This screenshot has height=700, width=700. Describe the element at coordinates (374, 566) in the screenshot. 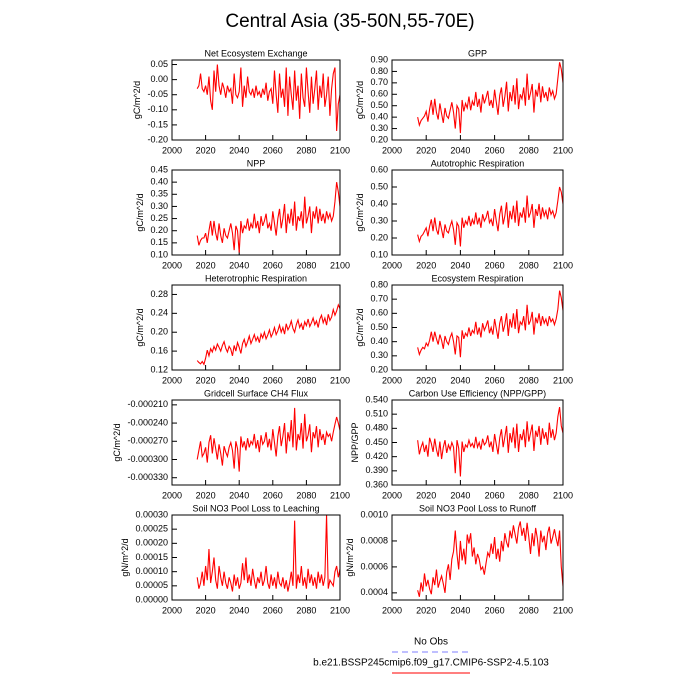

I see `y-tick-label: 0.0006` at that location.